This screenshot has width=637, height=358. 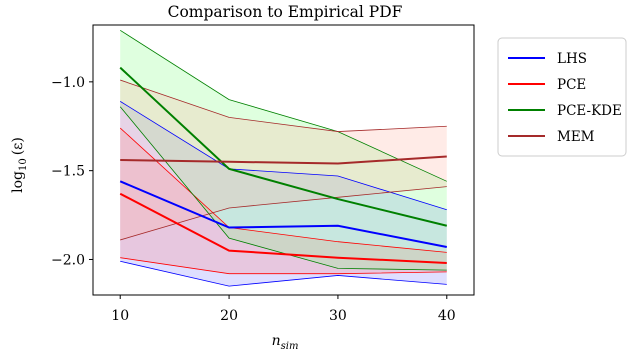 I want to click on mean-line-lhs, so click(x=283, y=214).